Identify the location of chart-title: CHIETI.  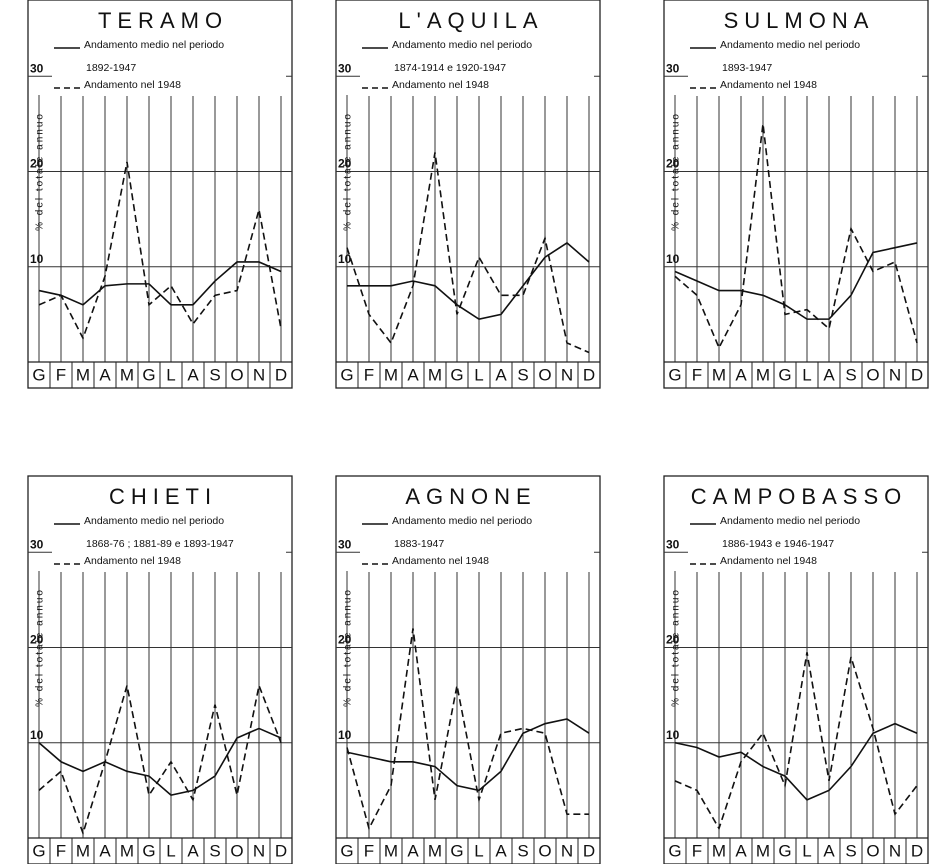
(163, 496).